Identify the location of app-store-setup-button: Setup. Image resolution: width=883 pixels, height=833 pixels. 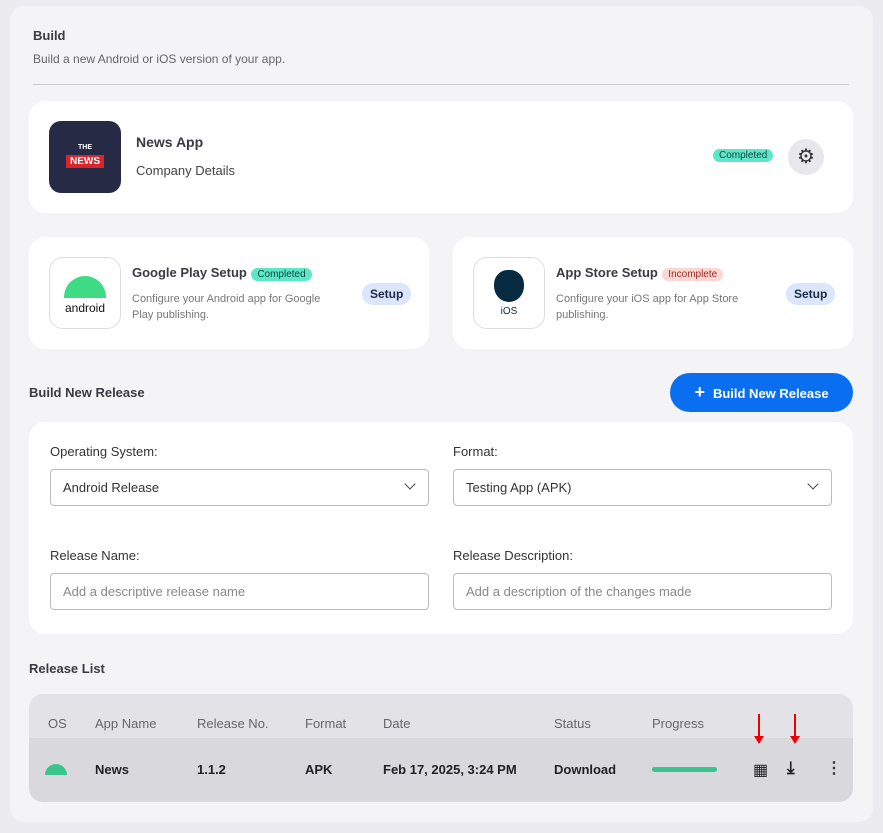
(811, 294).